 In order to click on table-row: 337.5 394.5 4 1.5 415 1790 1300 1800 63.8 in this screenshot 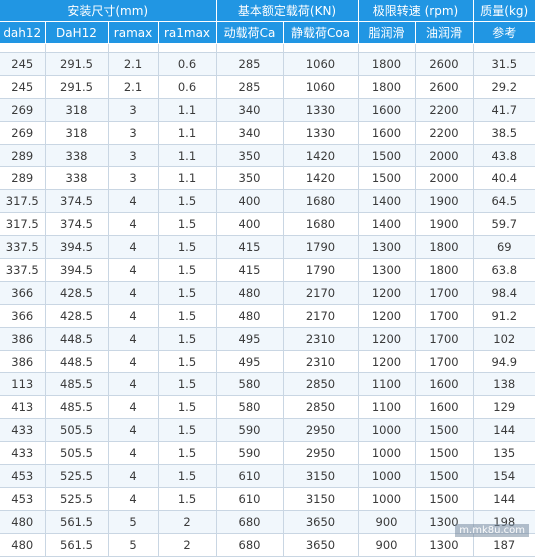, I will do `click(267, 270)`.